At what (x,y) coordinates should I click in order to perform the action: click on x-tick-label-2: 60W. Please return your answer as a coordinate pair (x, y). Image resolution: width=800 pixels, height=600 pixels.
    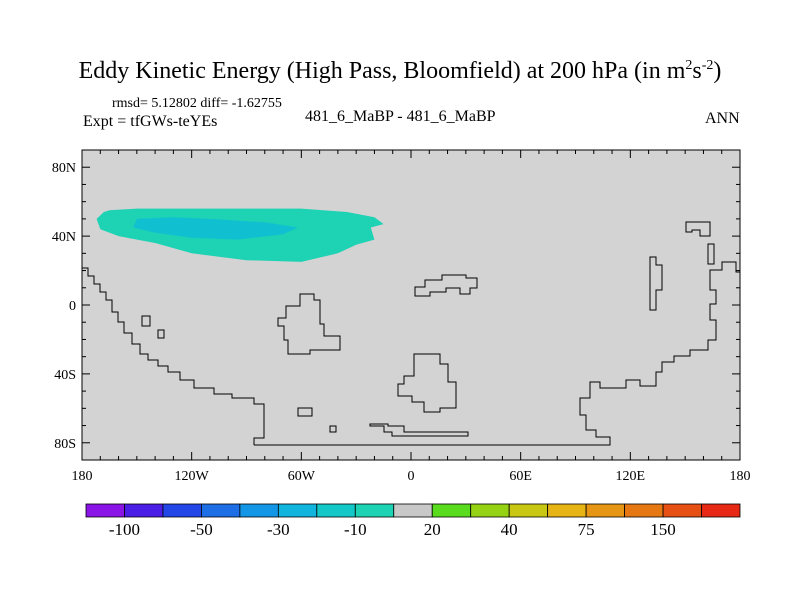
    Looking at the image, I should click on (302, 476).